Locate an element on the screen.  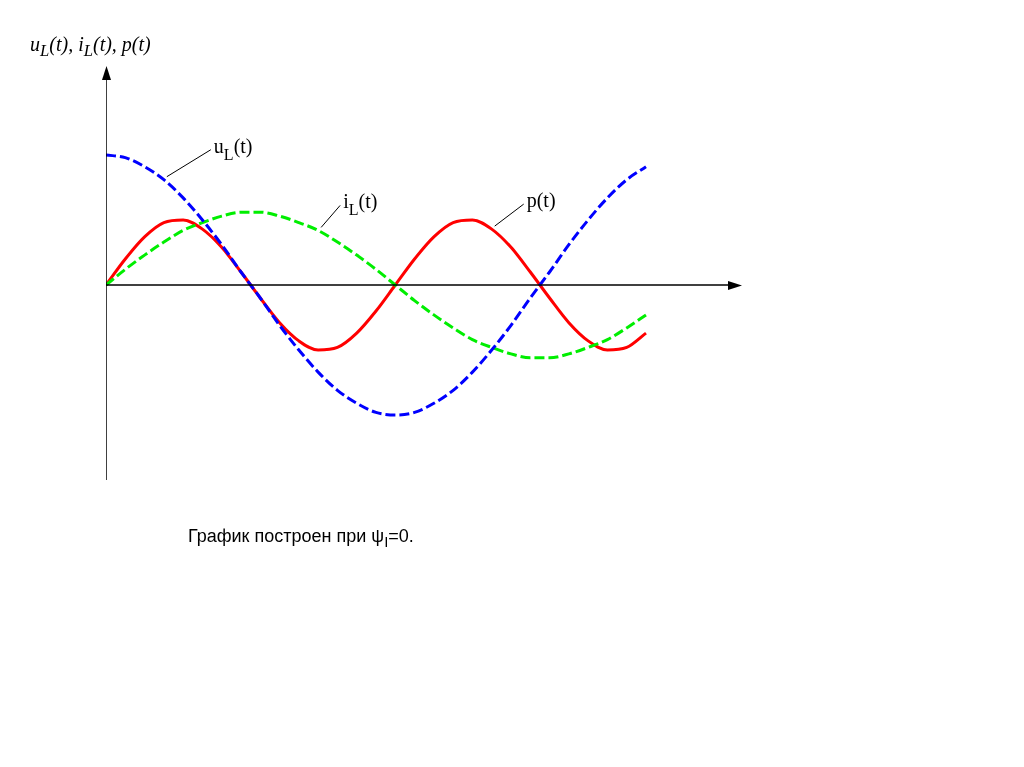
y-axis-title: u$_{L}$(t), i$_{L}$(t), p(t) is located at coordinates (90, 47).